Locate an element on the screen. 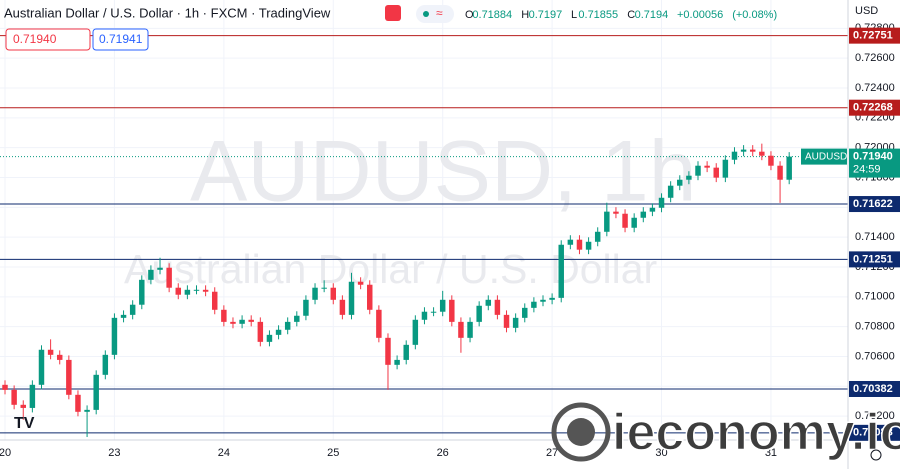 The width and height of the screenshot is (900, 469). last-price-bg is located at coordinates (874, 163).